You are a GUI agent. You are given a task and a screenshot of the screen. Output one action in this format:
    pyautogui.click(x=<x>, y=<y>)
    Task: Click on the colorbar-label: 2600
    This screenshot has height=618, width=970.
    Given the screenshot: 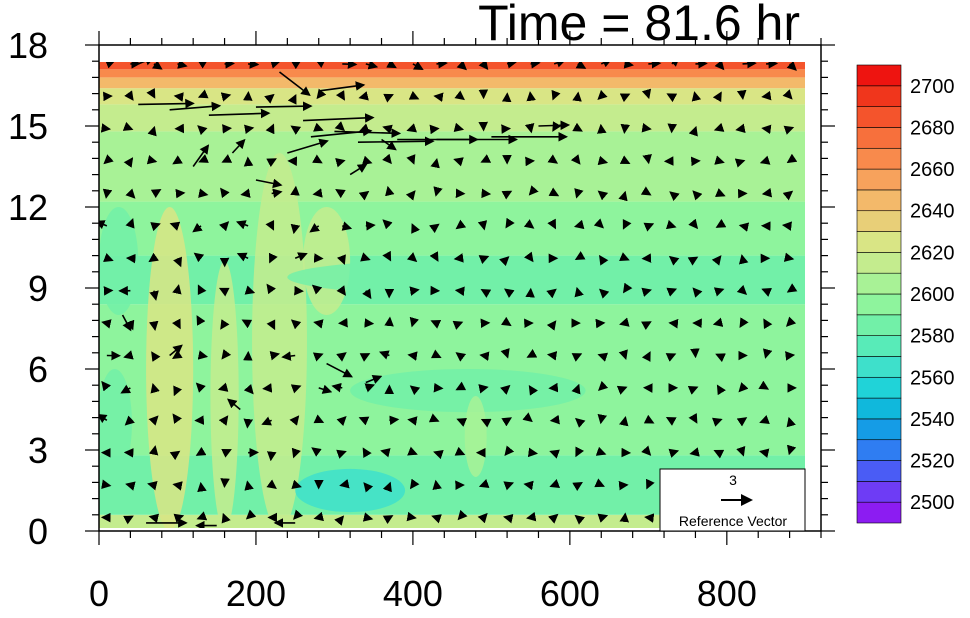 What is the action you would take?
    pyautogui.click(x=932, y=295)
    